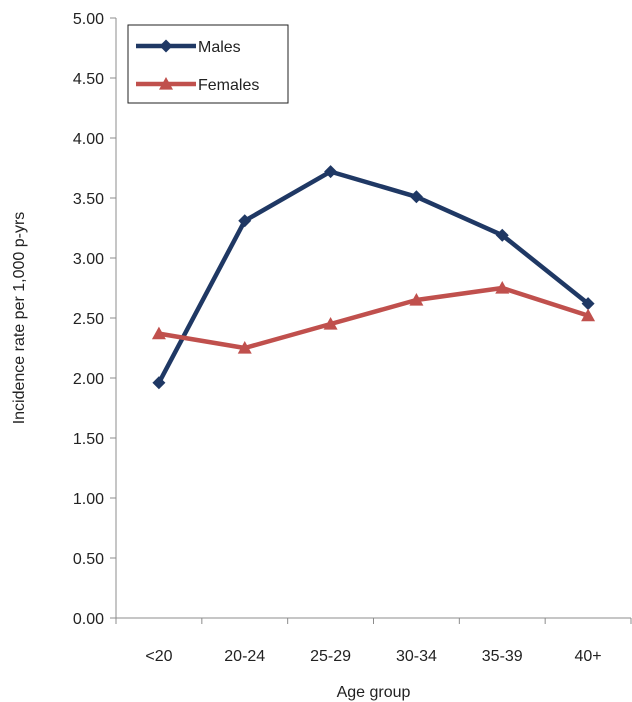  Describe the element at coordinates (588, 656) in the screenshot. I see `x-tick-label: 40+` at that location.